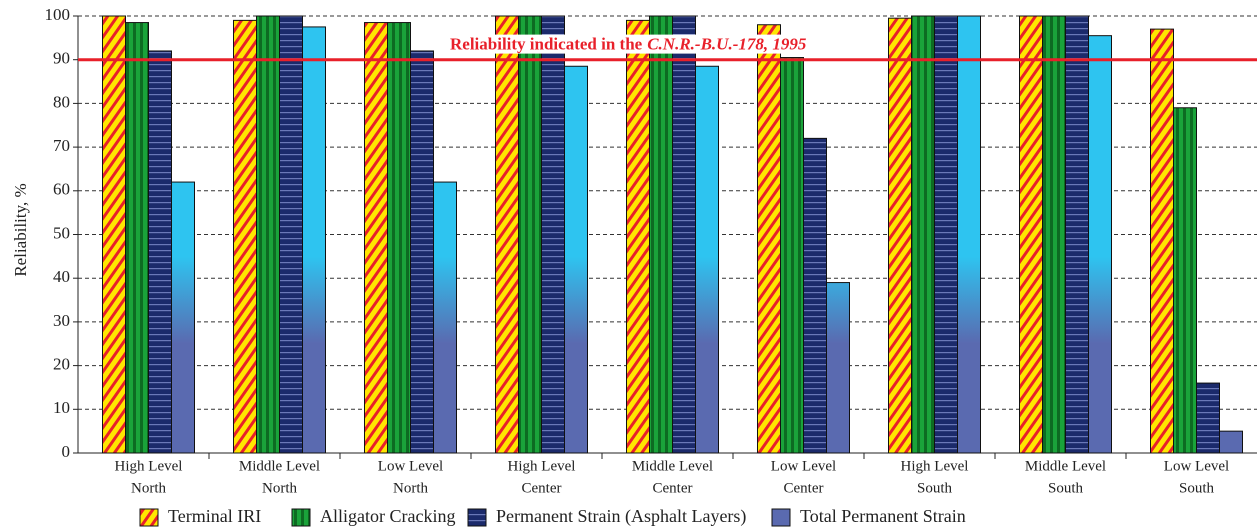 This screenshot has height=532, width=1257. I want to click on y-tick-label: 10, so click(61, 407).